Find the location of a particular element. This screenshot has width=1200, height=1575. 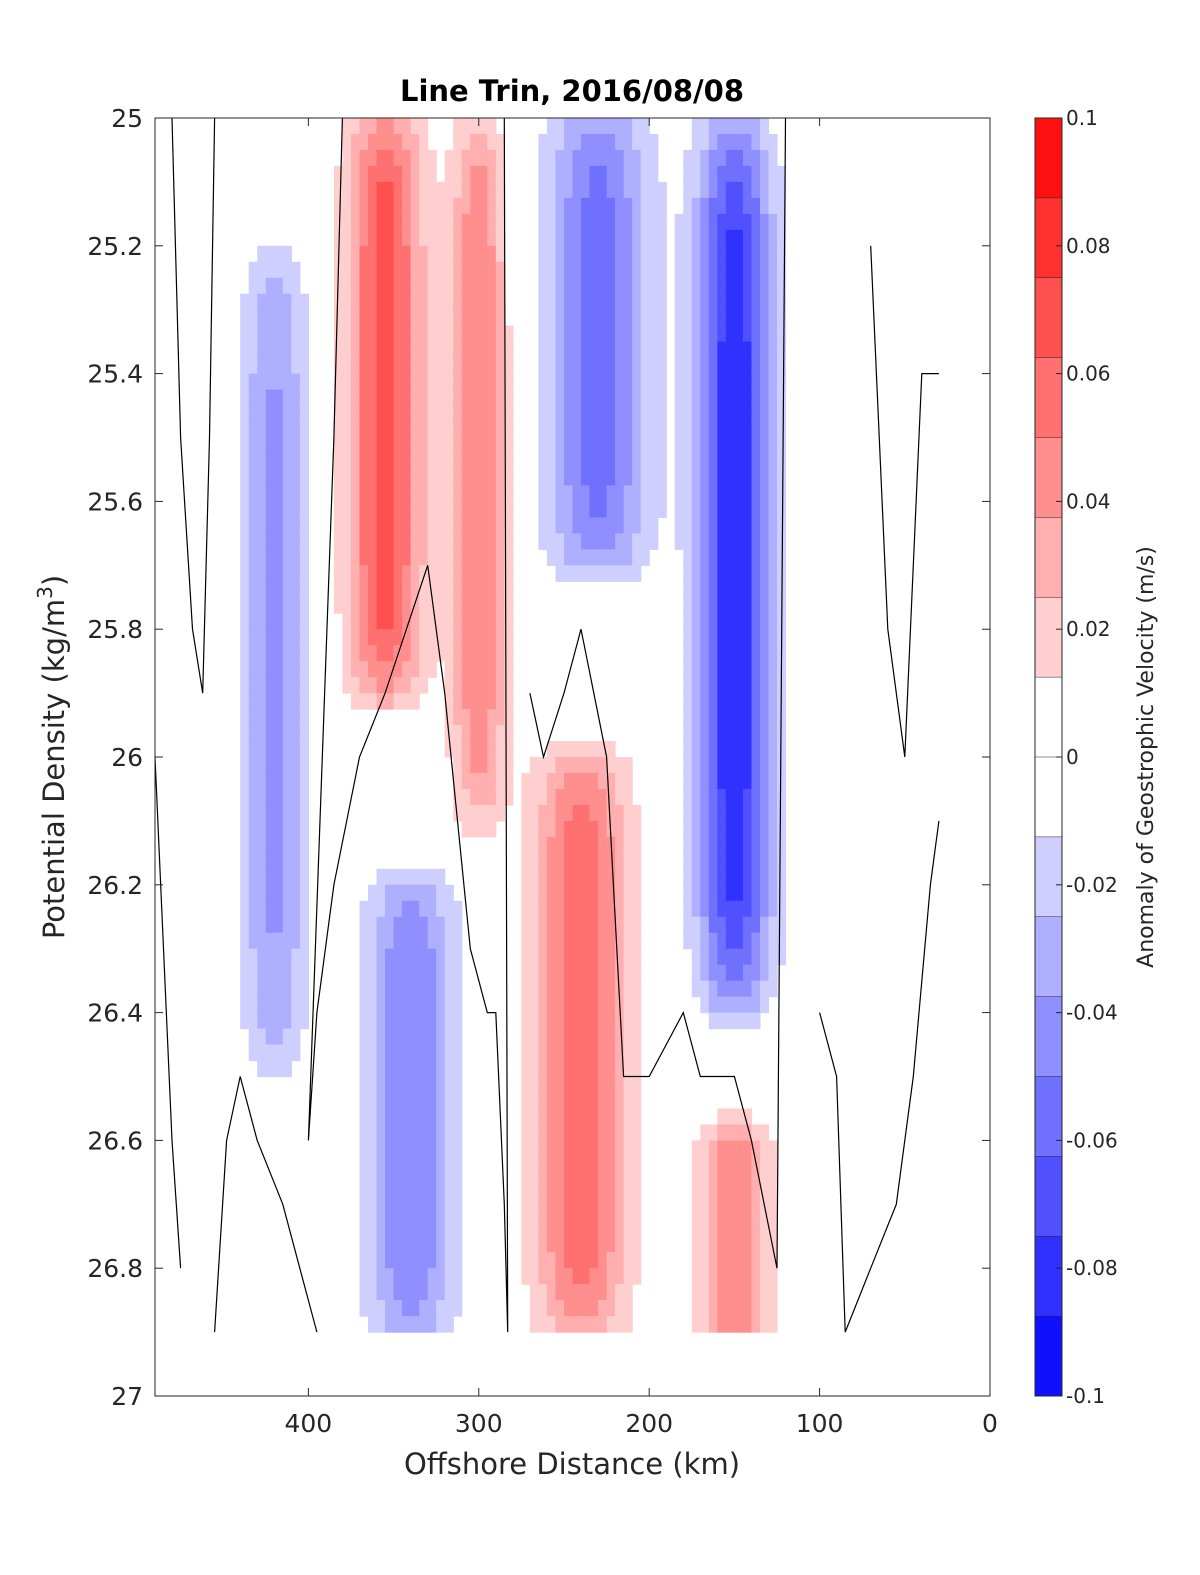

colorbar-tick-label: -0.06 is located at coordinates (1092, 1140).